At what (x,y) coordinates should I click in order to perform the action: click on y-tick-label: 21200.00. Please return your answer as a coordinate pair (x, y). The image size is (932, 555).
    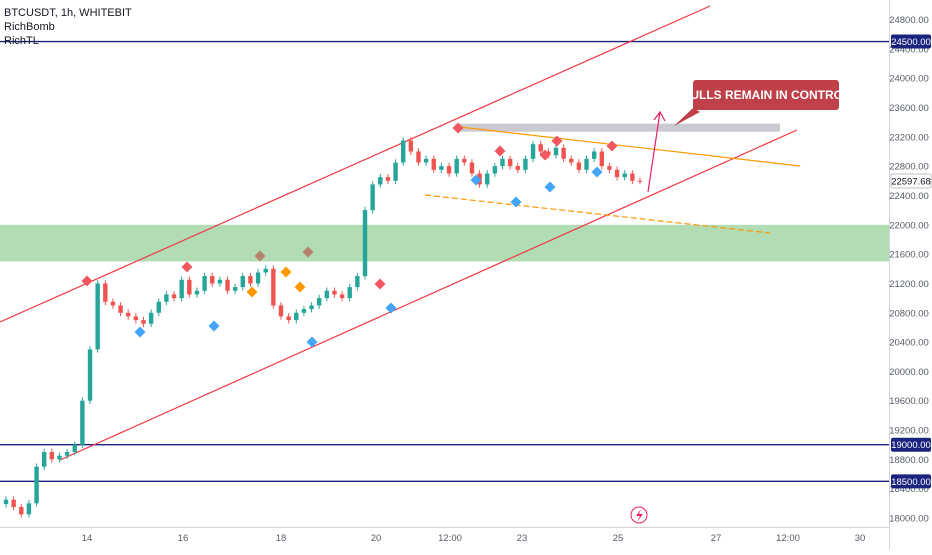
    Looking at the image, I should click on (909, 284).